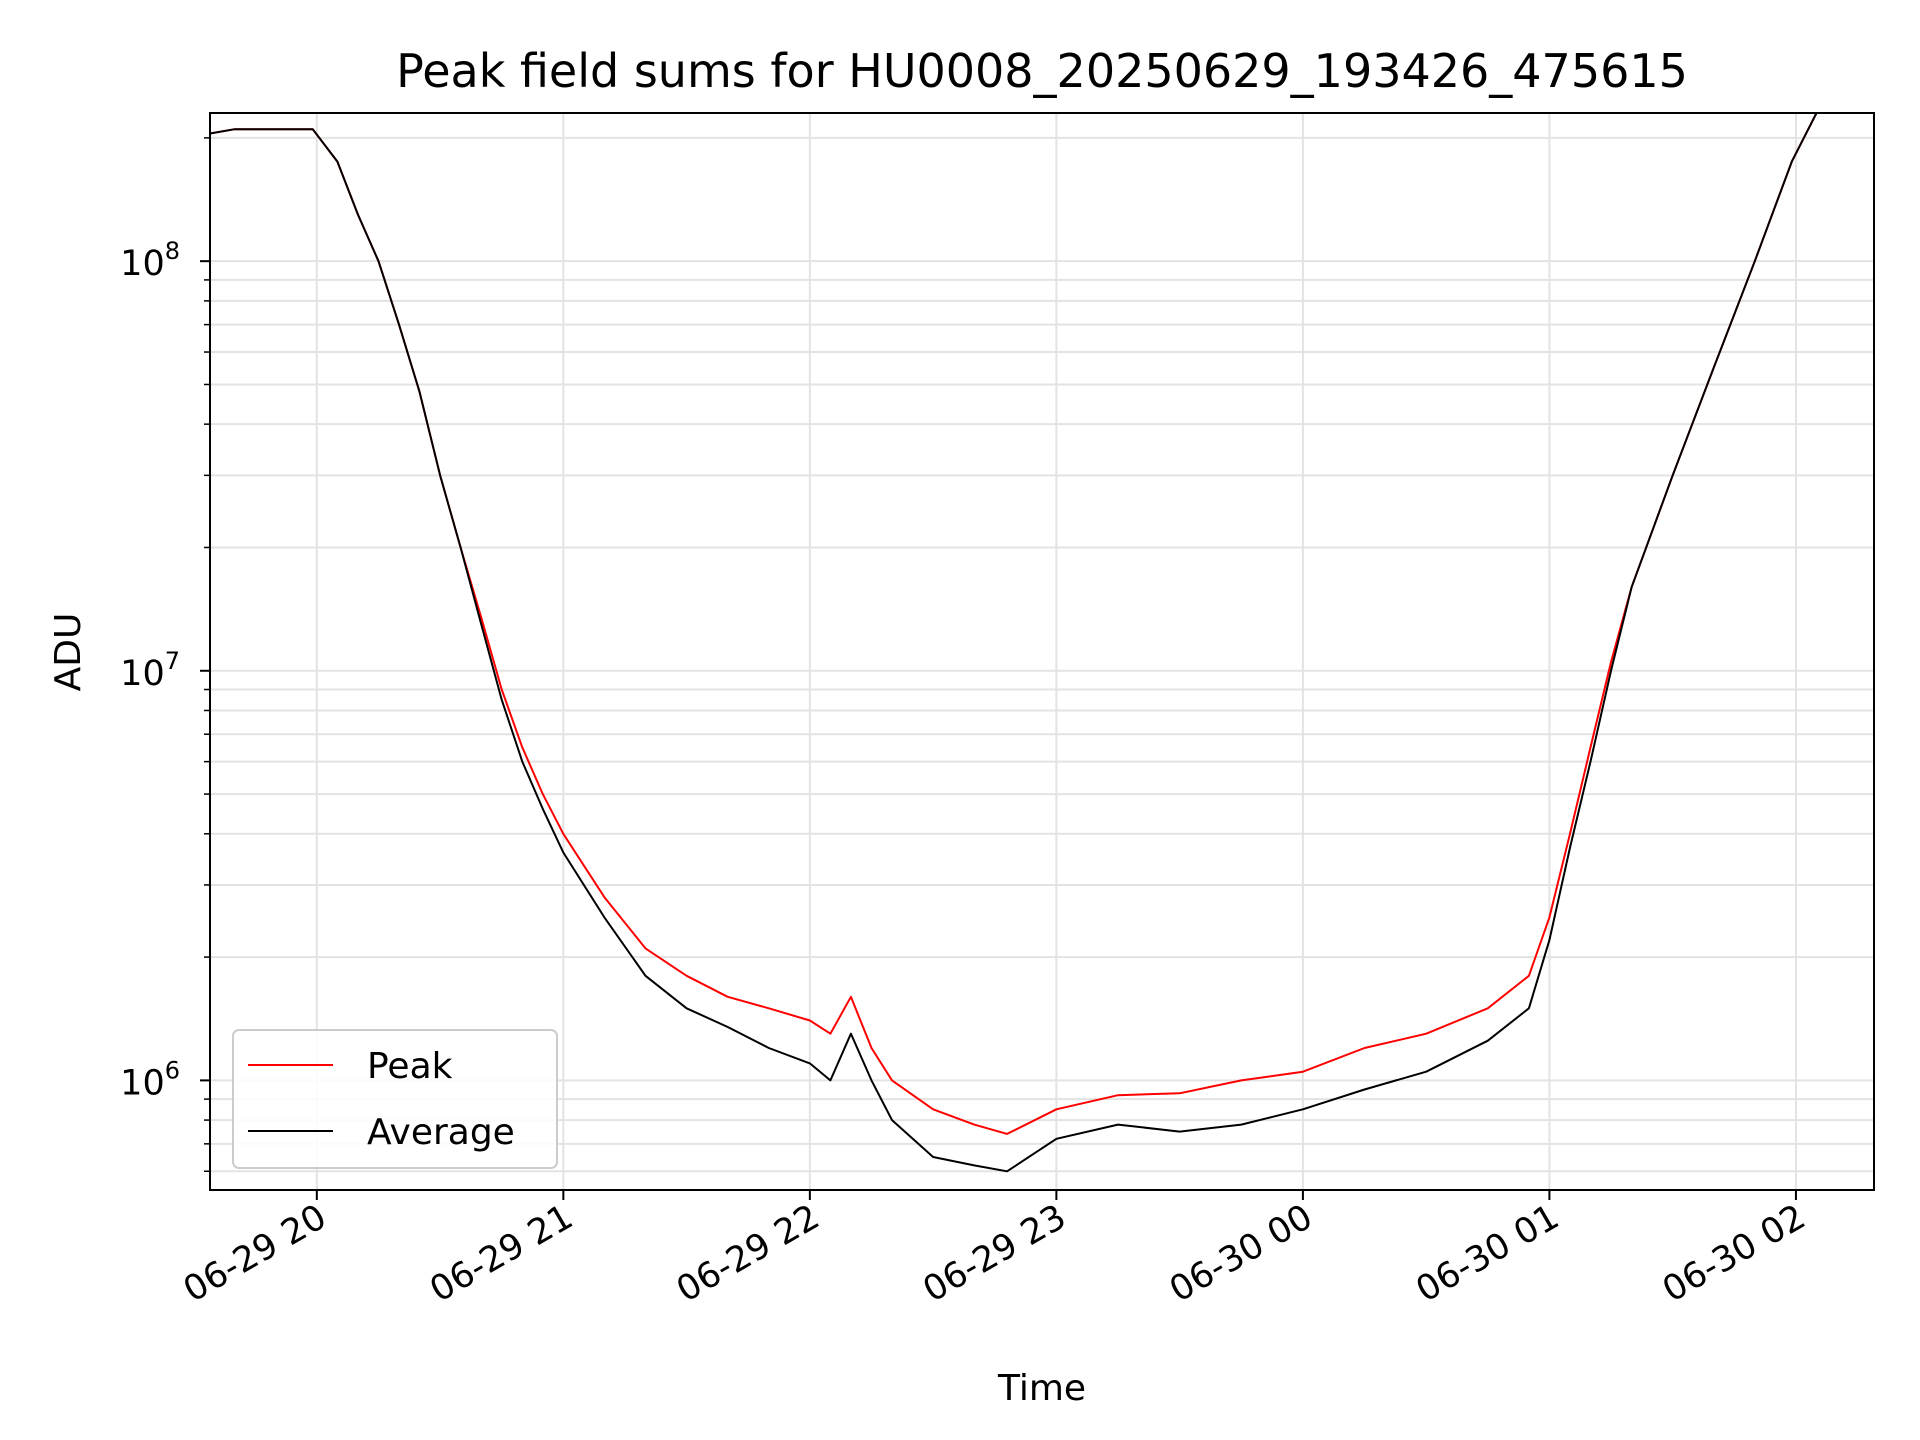 The image size is (1920, 1440). I want to click on y-tick-exponent: 6, so click(172, 1070).